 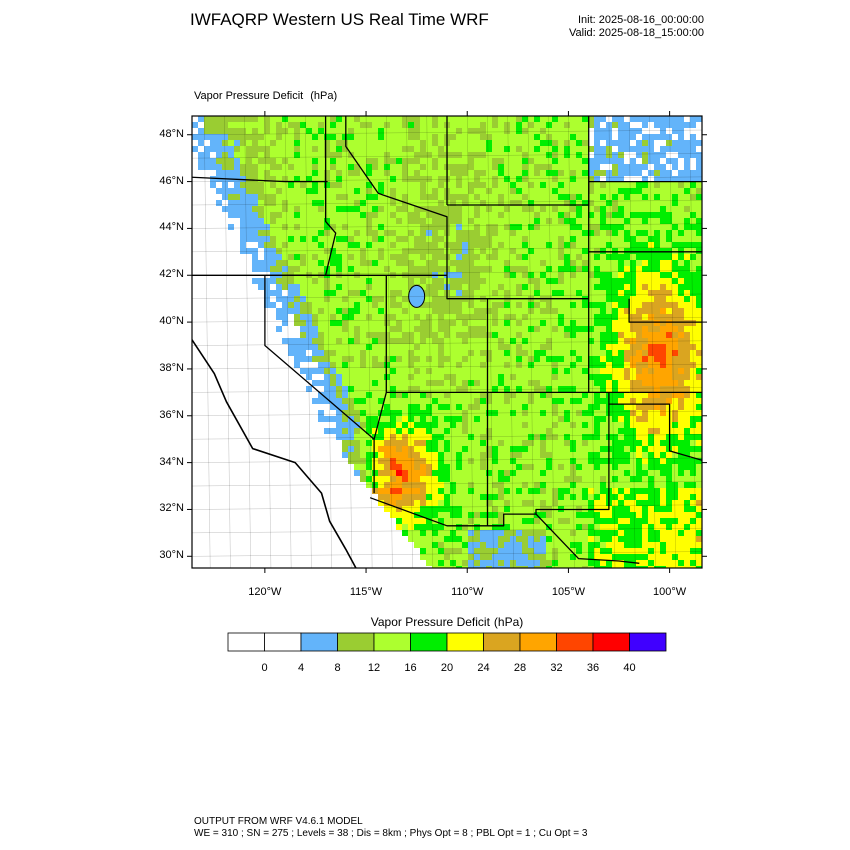 I want to click on field-label: Vapor Pressure Deficit (hPa), so click(x=265, y=96).